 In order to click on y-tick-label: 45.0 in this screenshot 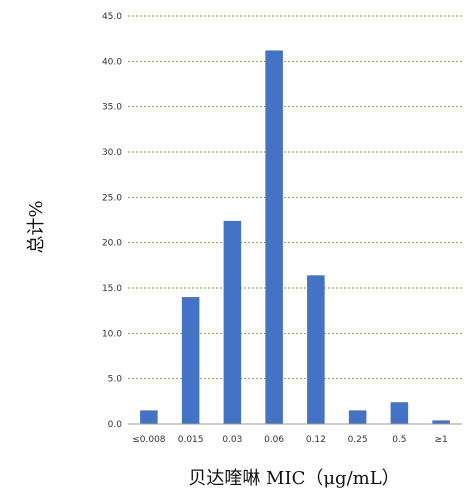, I will do `click(112, 17)`.